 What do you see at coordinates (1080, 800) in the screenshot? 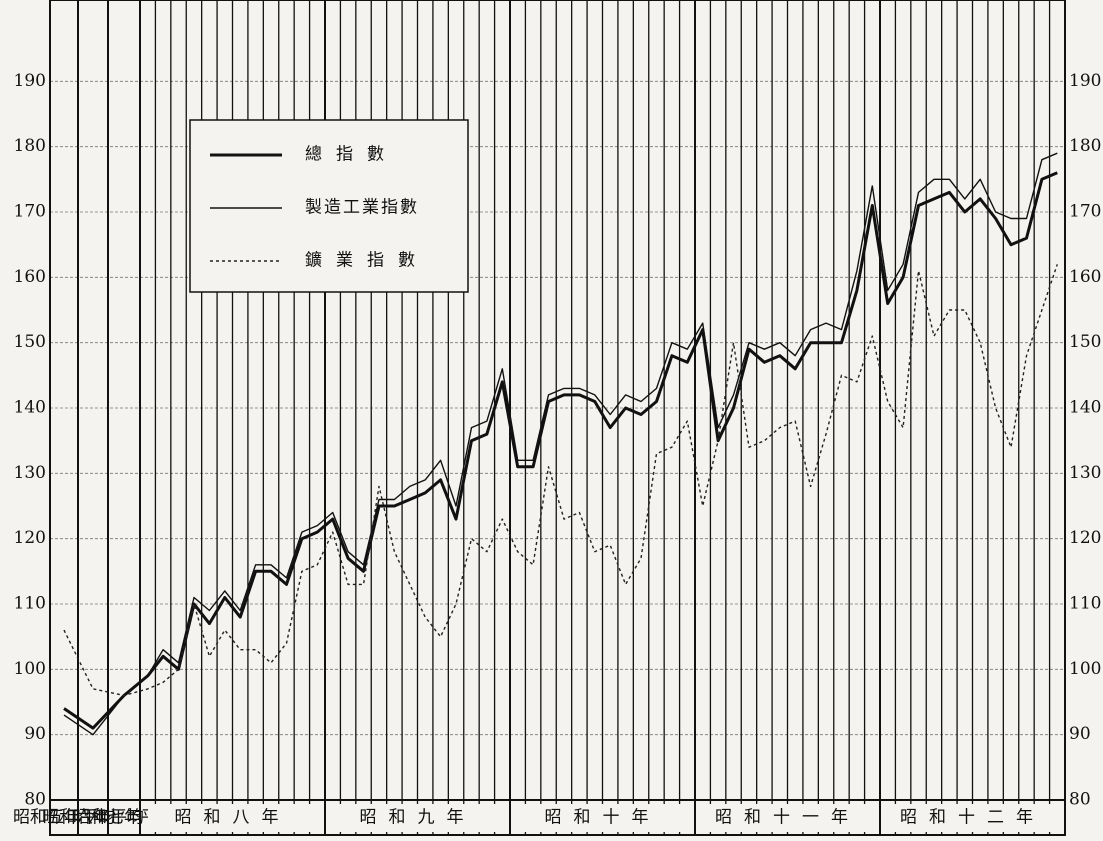
I see `y-tick-label-right: 80` at bounding box center [1080, 800].